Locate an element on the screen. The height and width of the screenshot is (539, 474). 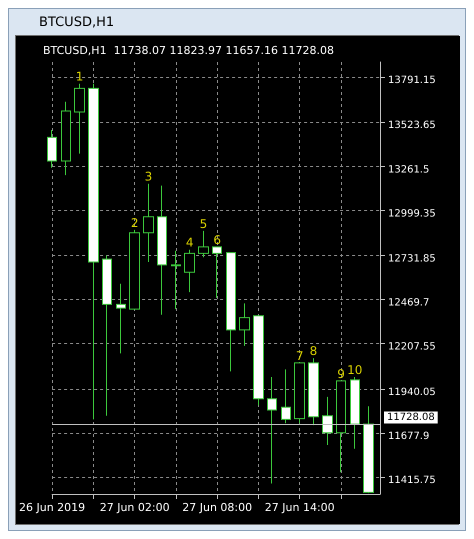
ref-line-label: 11728.08 is located at coordinates (411, 417).